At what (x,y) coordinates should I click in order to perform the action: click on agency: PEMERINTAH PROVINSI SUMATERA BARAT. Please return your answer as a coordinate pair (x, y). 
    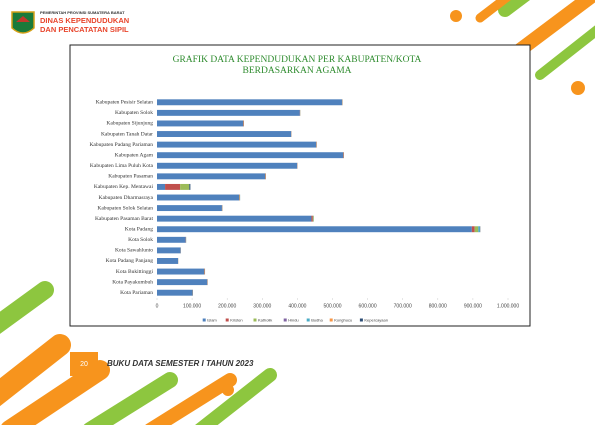
    Looking at the image, I should click on (82, 12).